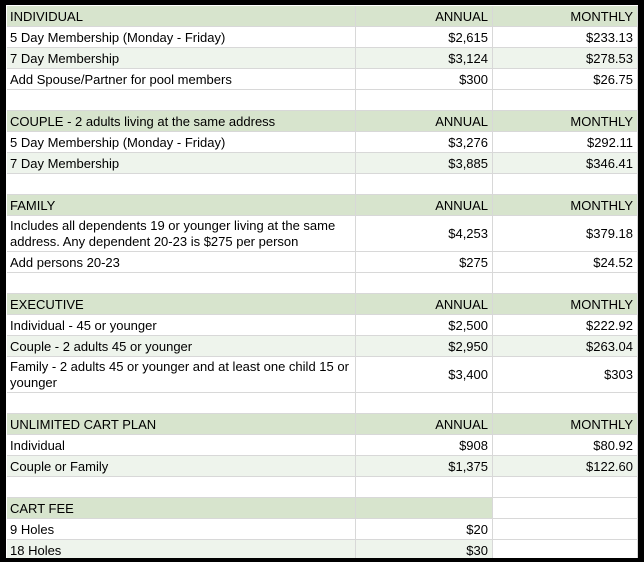 Image resolution: width=644 pixels, height=562 pixels. I want to click on table-row: 7 Day Membership $3,885 $346.41, so click(322, 163).